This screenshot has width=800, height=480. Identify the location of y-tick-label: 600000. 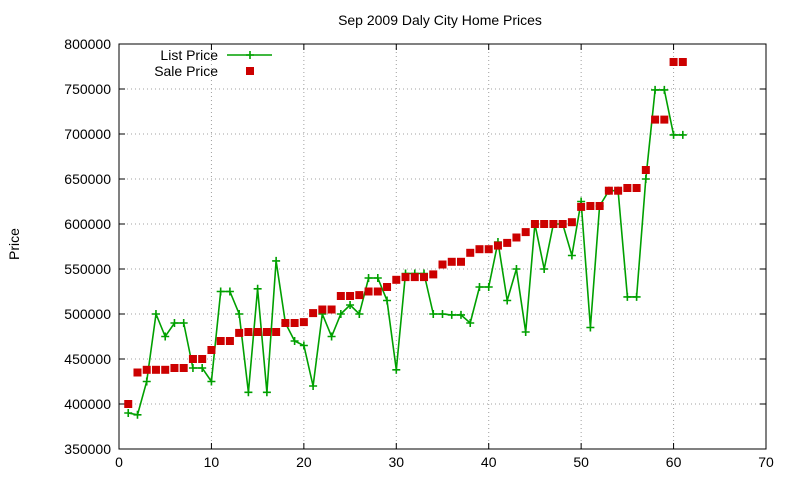
(87, 224).